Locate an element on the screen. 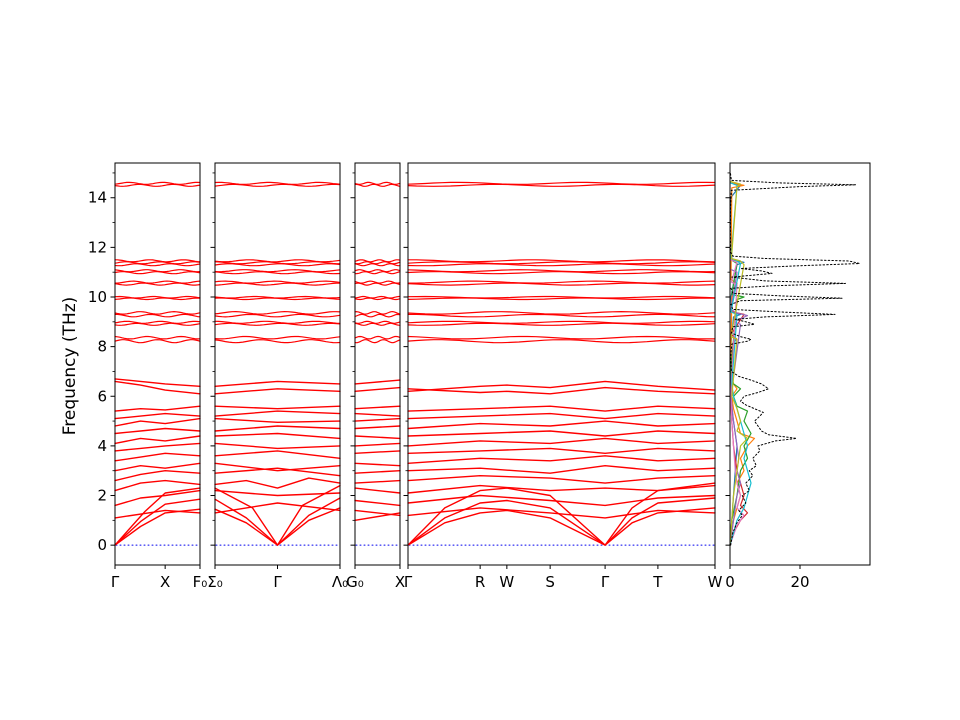 This screenshot has height=720, width=960. y-tick-label: 8 is located at coordinates (102, 347).